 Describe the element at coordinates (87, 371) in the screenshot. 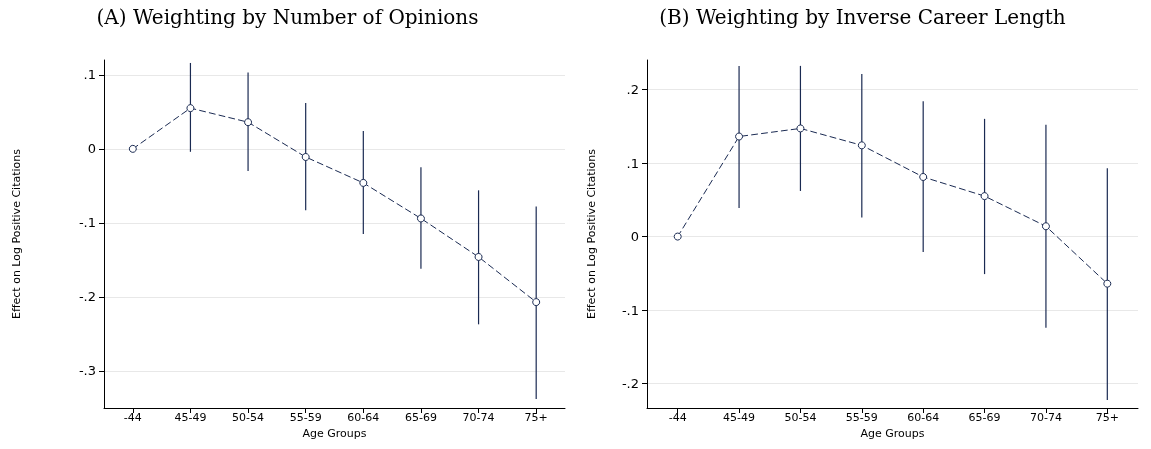

I see `y-tick-label: -.3` at that location.